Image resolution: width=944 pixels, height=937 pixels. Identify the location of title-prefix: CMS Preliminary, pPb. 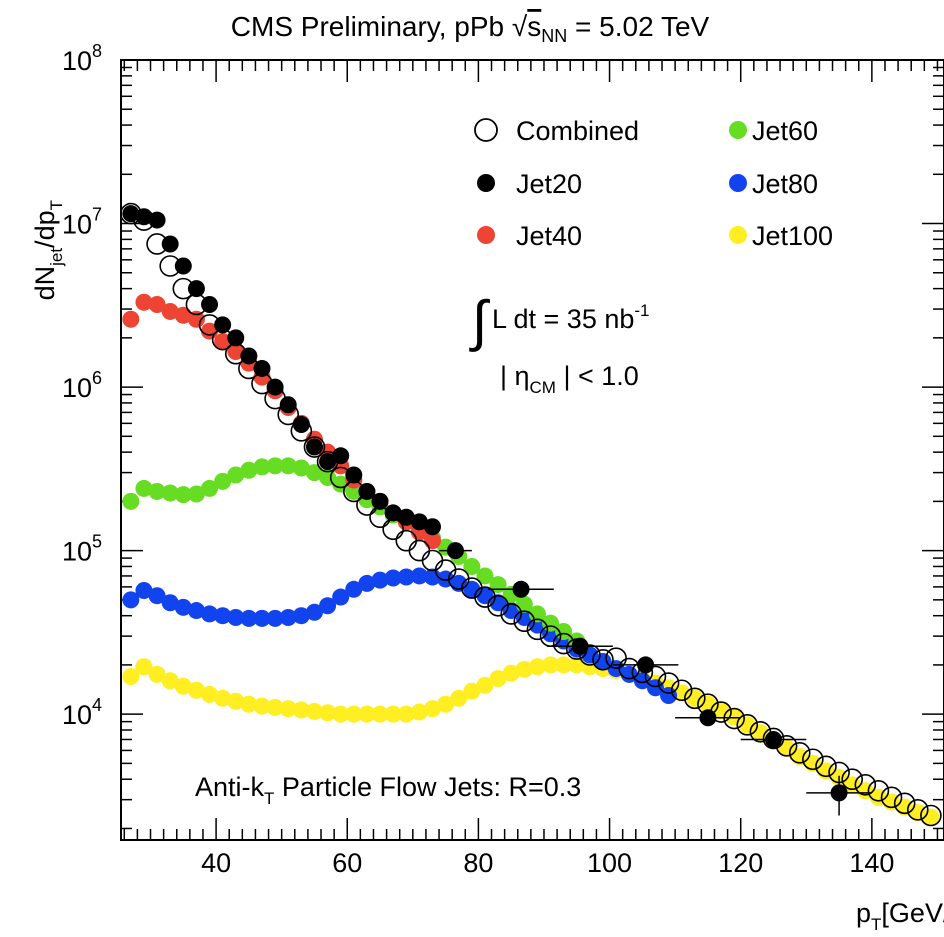
(371, 26).